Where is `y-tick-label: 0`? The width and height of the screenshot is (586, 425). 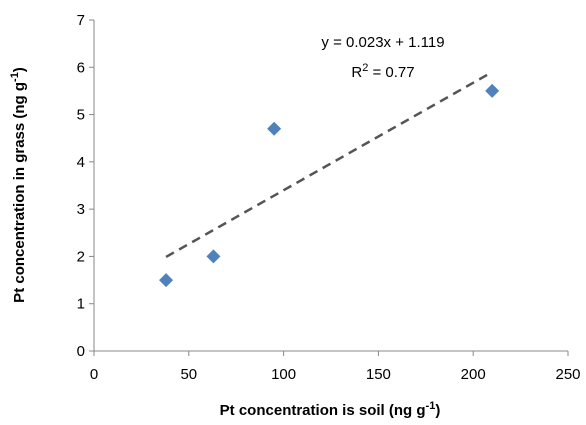 y-tick-label: 0 is located at coordinates (81, 351).